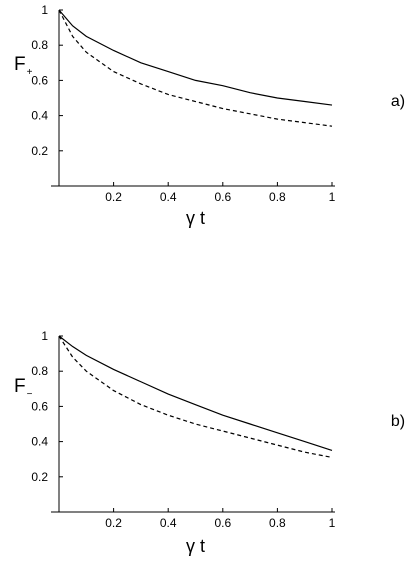 Image resolution: width=416 pixels, height=563 pixels. I want to click on y-axis-label-sub: +, so click(30, 72).